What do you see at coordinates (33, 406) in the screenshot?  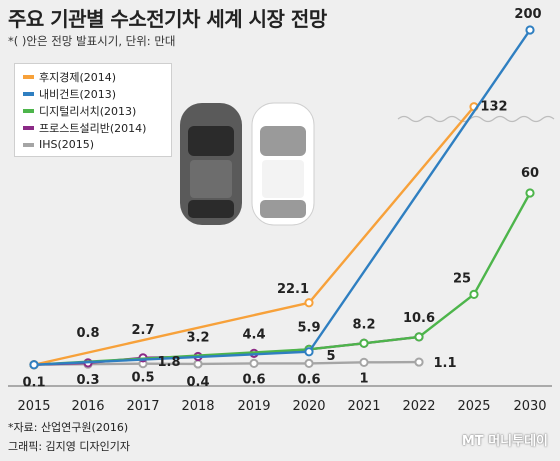 I see `x-tick-label: 2015` at bounding box center [33, 406].